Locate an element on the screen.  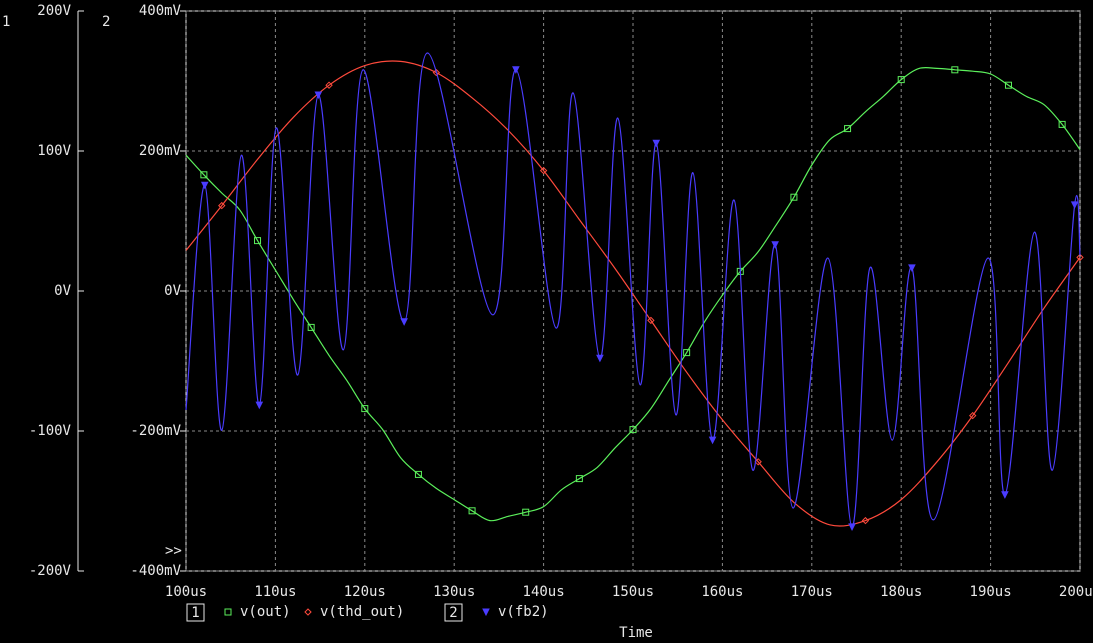
x-tick-label: 170us is located at coordinates (812, 592).